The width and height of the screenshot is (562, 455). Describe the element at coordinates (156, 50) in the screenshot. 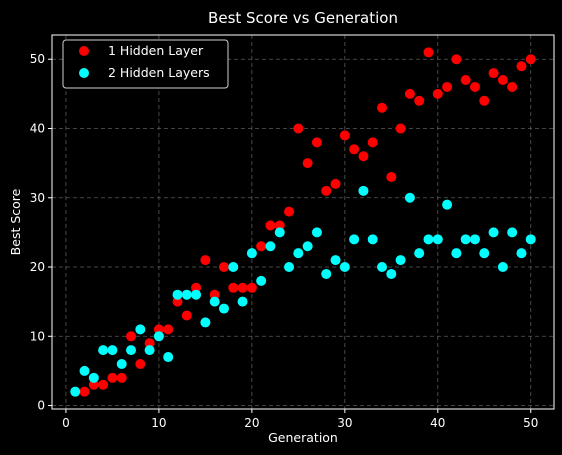

I see `legend-label-1-hidden-layer: 1 Hidden Layer` at that location.